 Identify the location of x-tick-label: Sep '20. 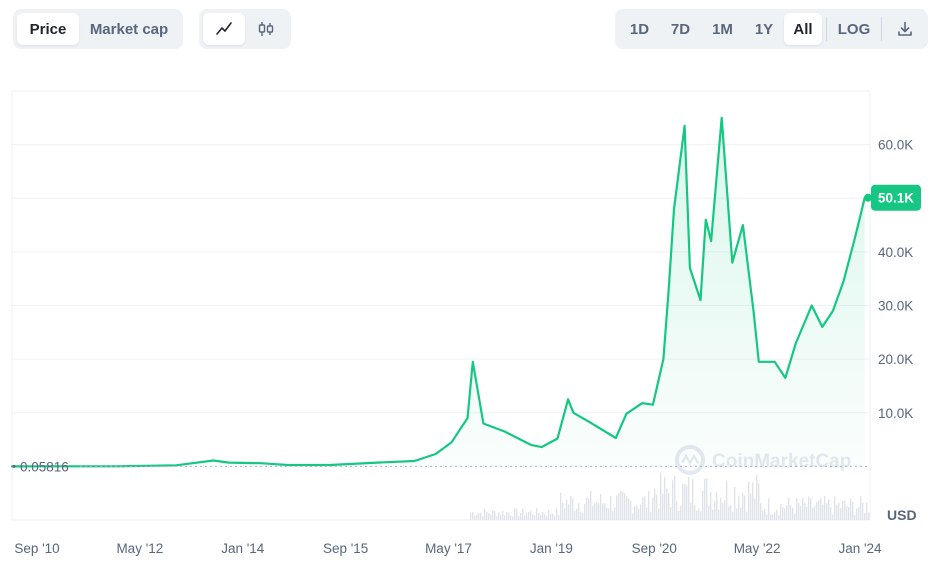
(654, 548).